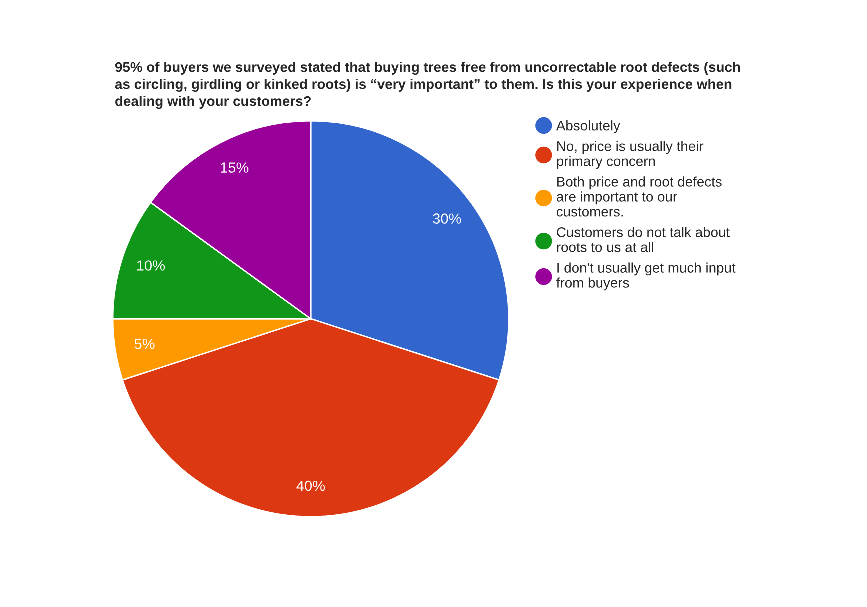 The width and height of the screenshot is (867, 607). I want to click on legend-label: Customers do not talk about roots to us at all, so click(643, 239).